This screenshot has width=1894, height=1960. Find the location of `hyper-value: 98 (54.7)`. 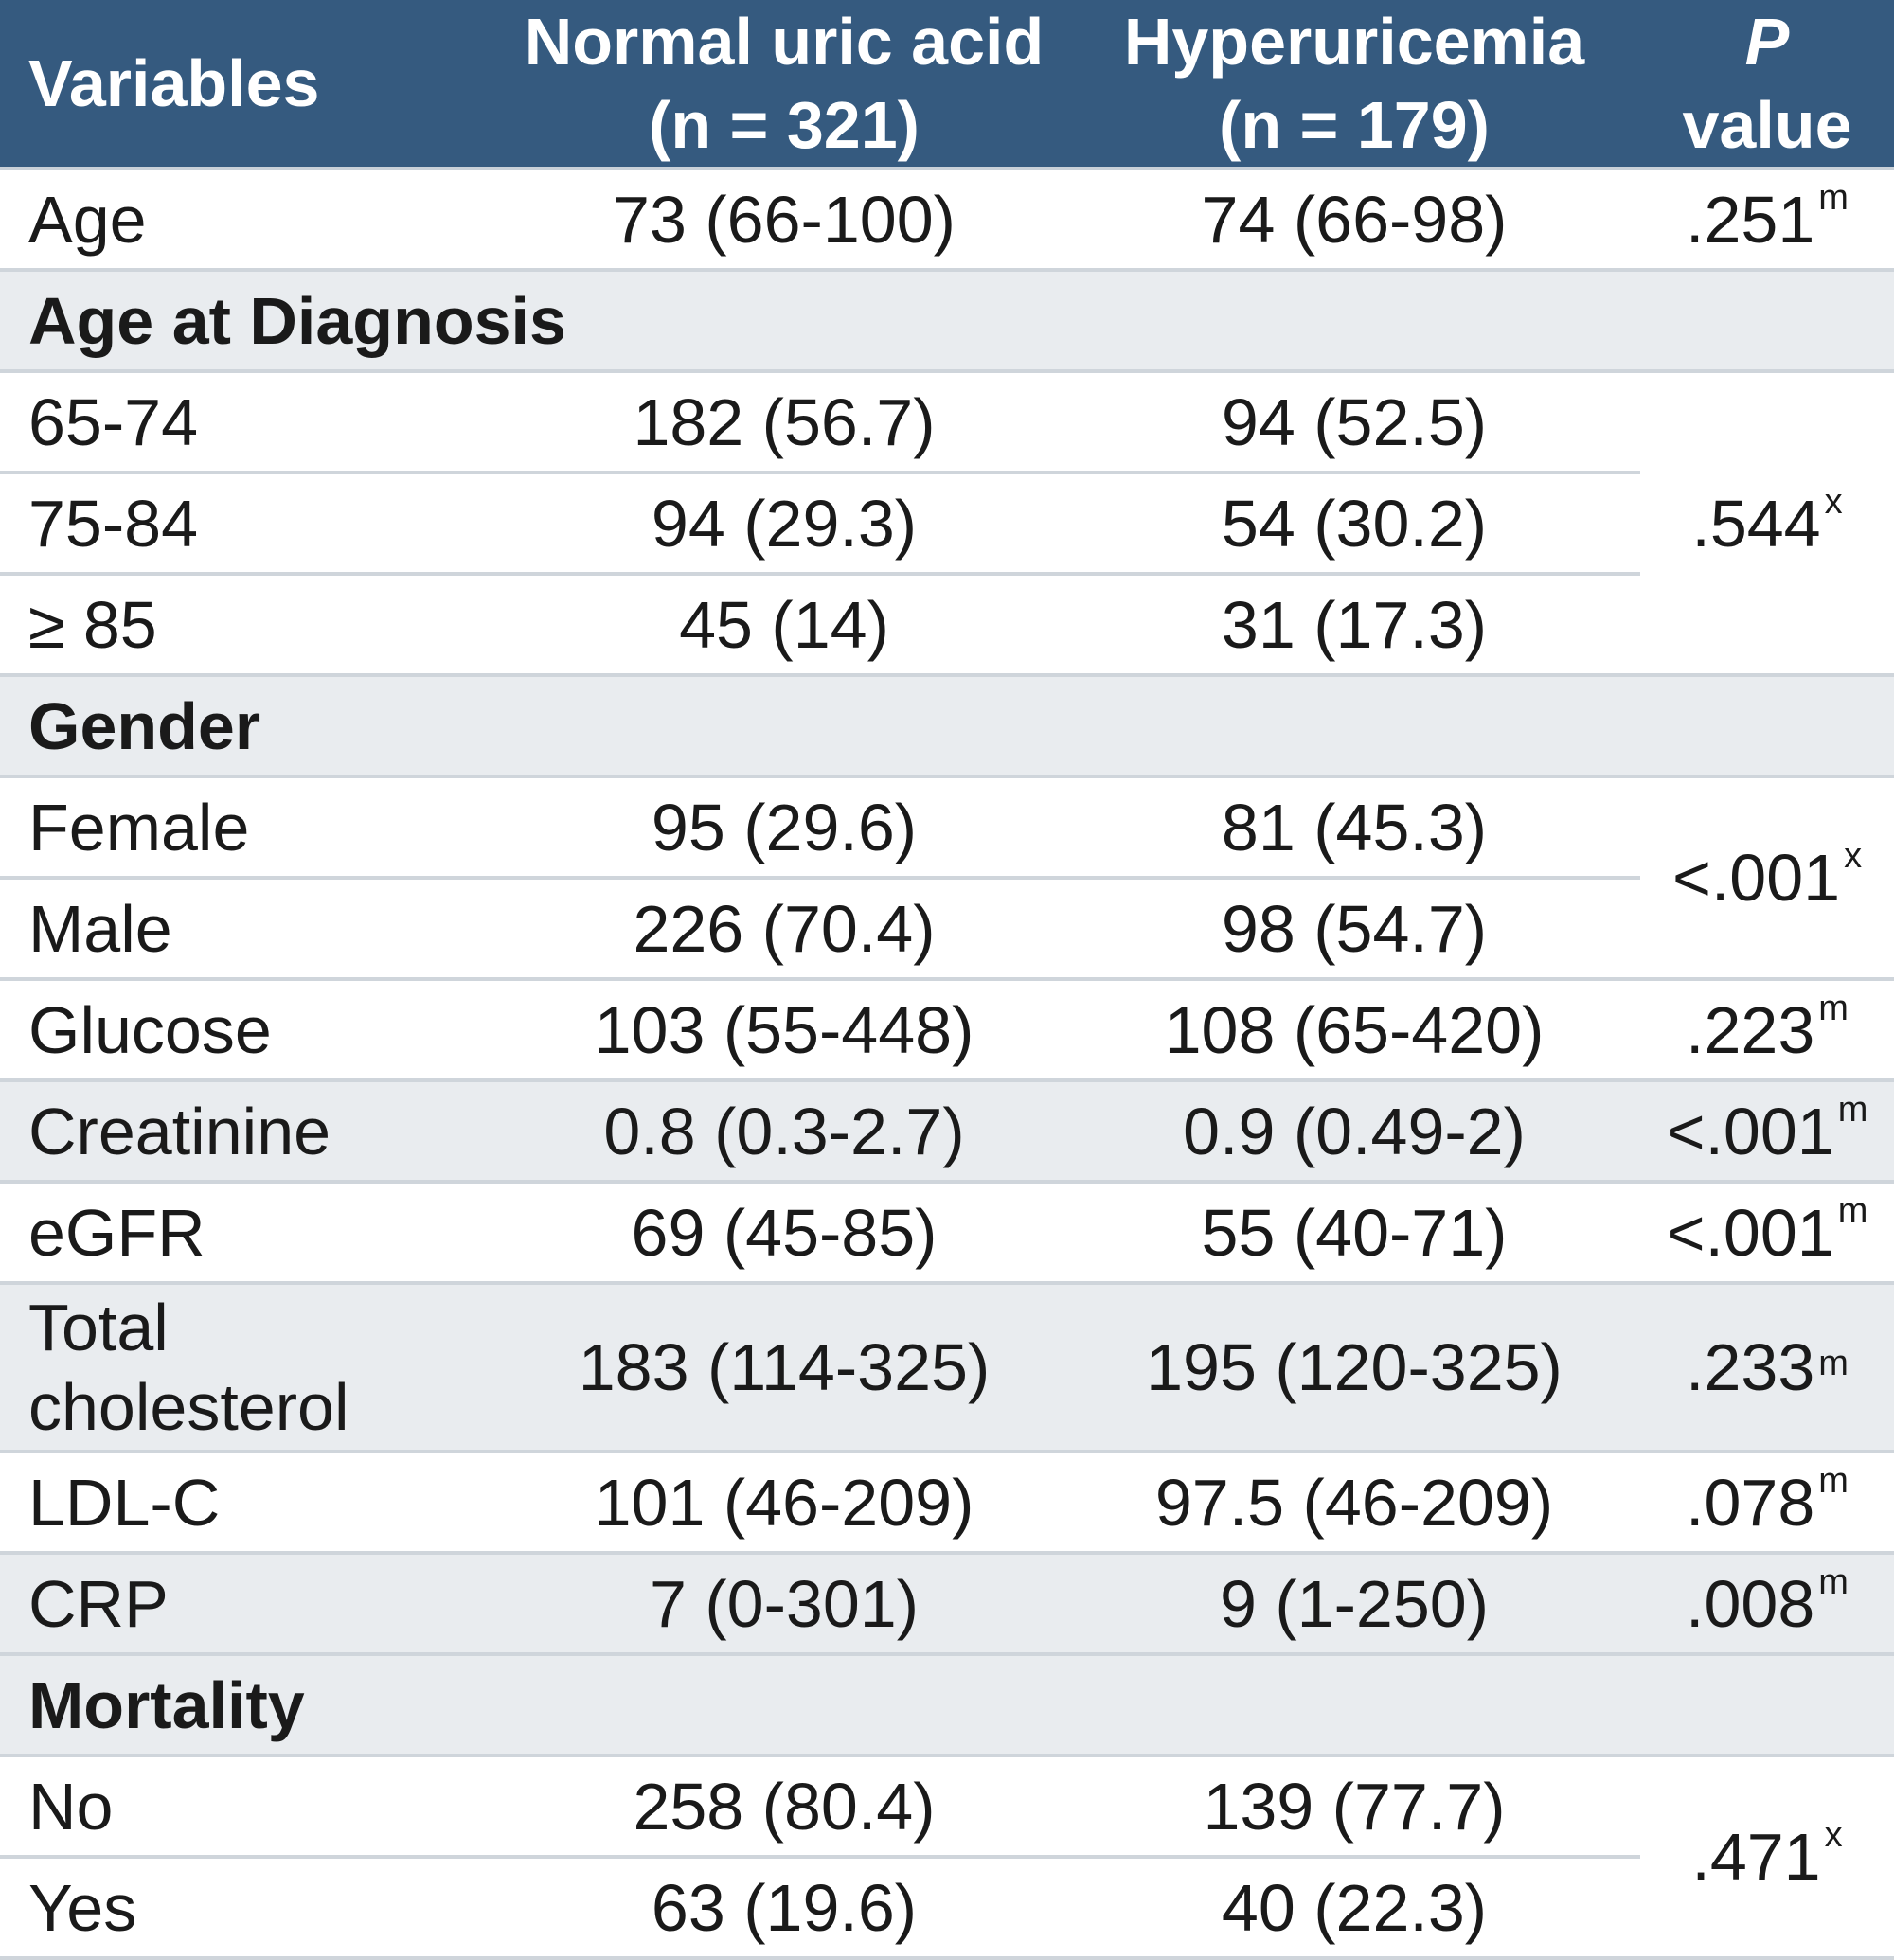

hyper-value: 98 (54.7) is located at coordinates (1354, 929).